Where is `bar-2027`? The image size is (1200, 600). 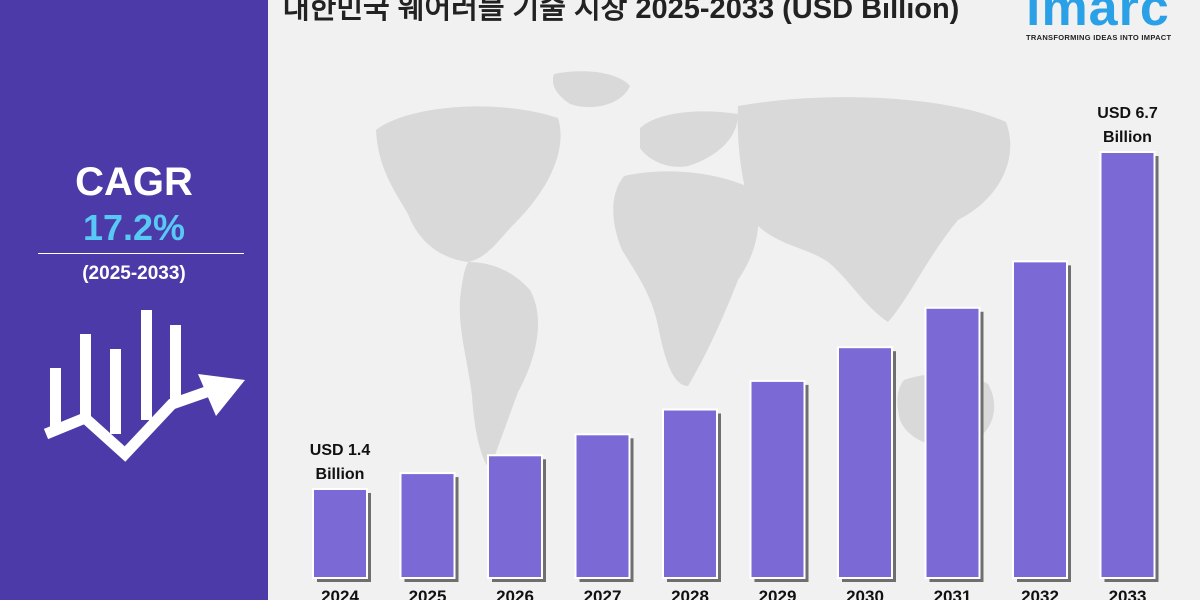 bar-2027 is located at coordinates (604, 507).